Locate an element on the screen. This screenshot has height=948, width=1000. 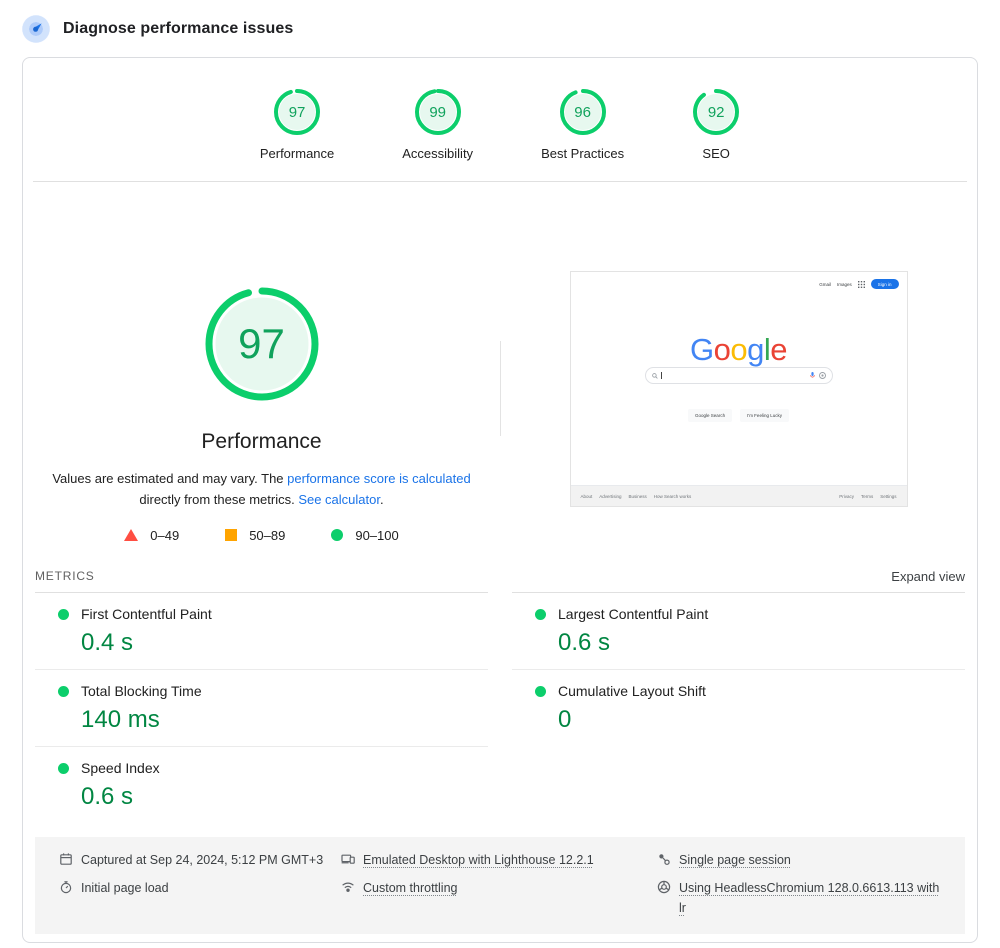
summary-gauge-accessibility: 99 Accessibility is located at coordinates (437, 124).